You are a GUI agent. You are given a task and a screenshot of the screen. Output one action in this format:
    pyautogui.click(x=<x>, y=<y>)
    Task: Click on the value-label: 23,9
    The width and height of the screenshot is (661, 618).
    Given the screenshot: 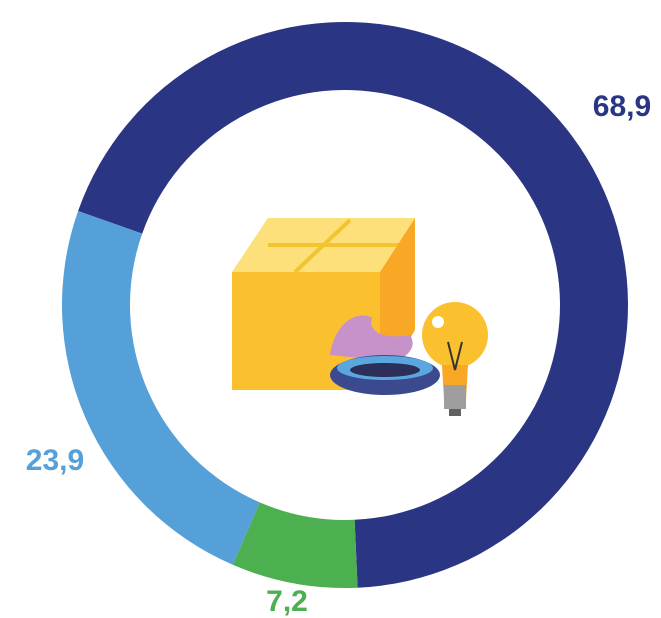 What is the action you would take?
    pyautogui.click(x=55, y=460)
    